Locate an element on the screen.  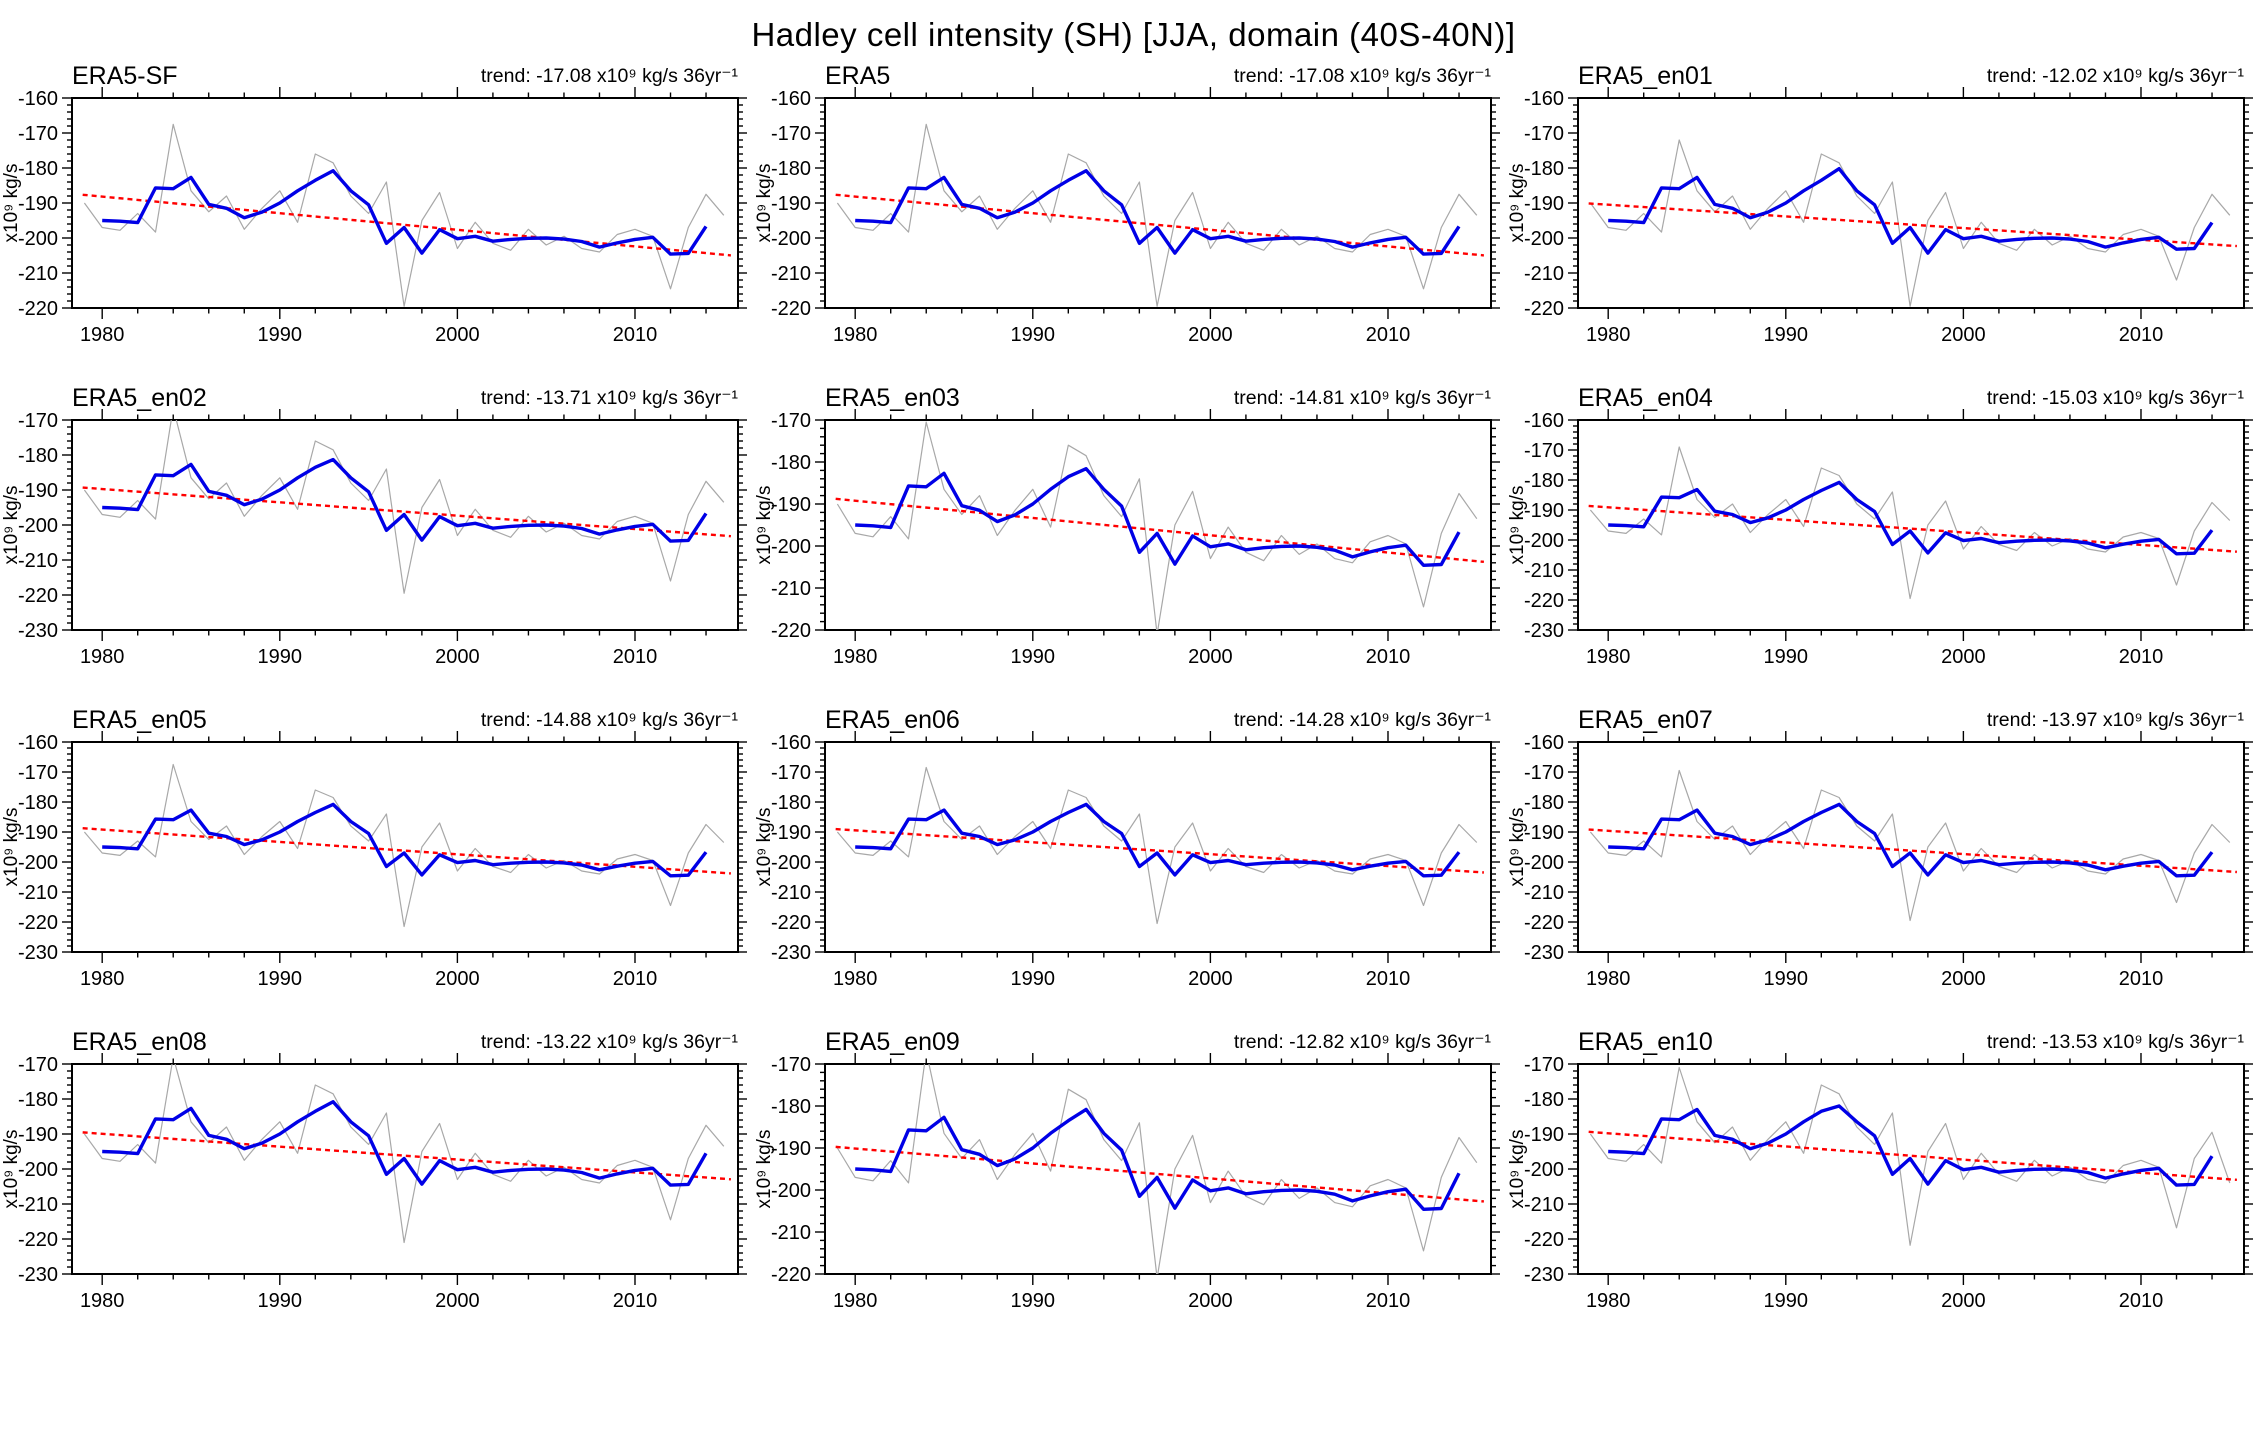
panel-title: ERA5-SF is located at coordinates (125, 77).